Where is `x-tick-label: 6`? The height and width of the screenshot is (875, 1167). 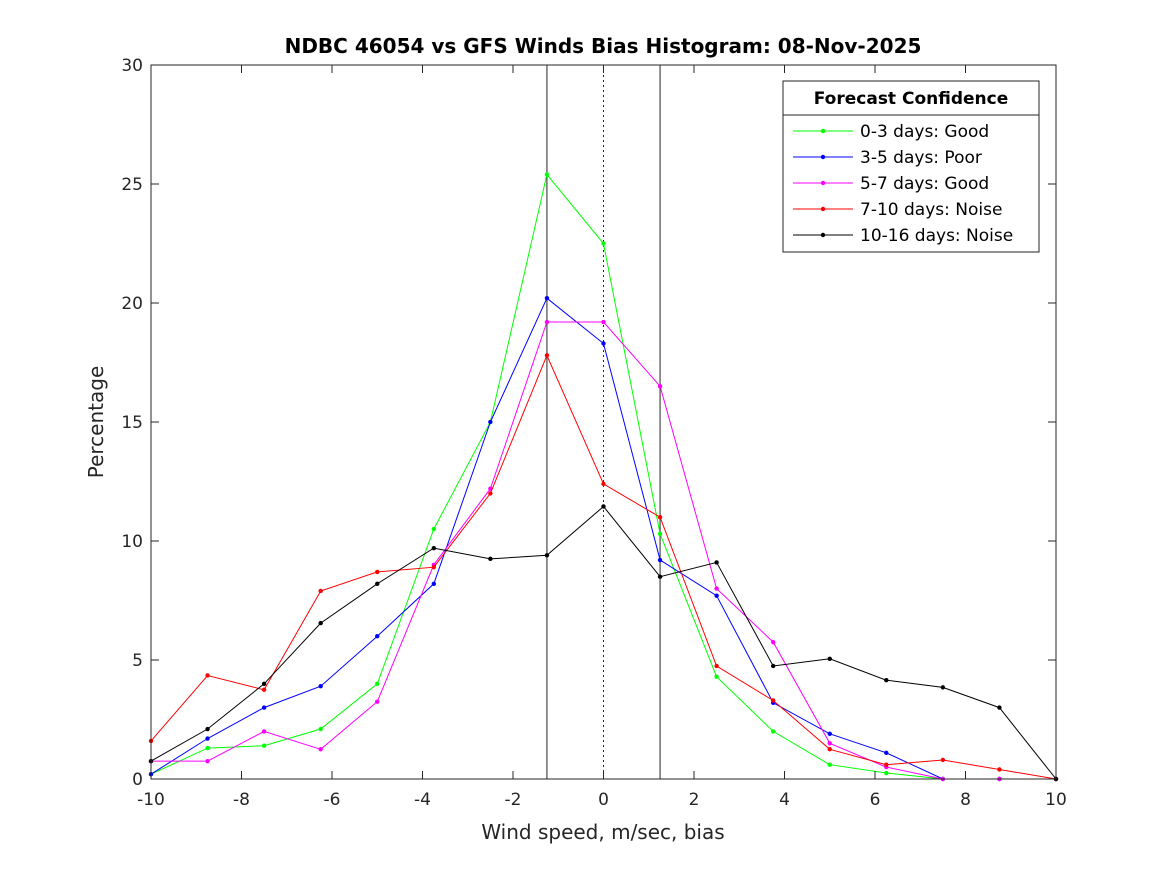
x-tick-label: 6 is located at coordinates (875, 800).